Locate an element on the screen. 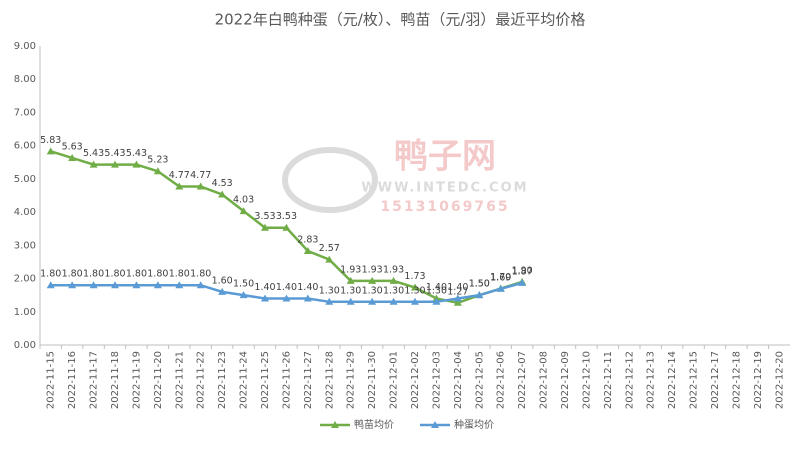 Image resolution: width=800 pixels, height=450 pixels. data-label: 5.63 is located at coordinates (72, 146).